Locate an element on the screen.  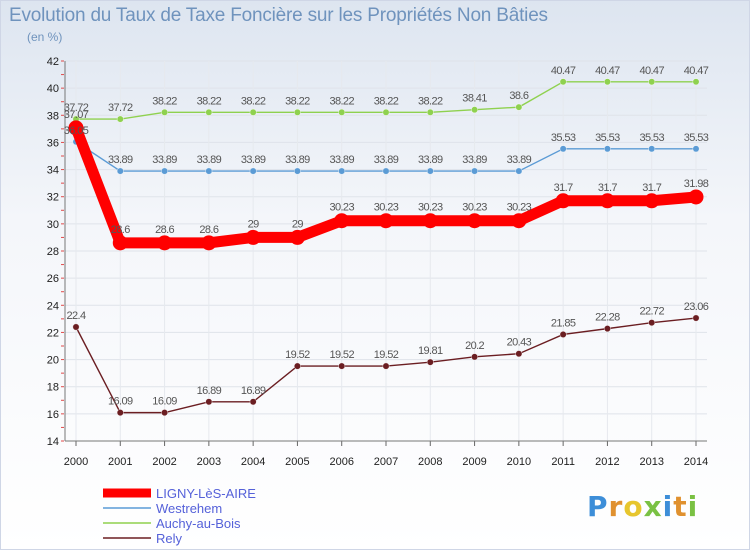
x-tick-label: 2012 is located at coordinates (607, 462).